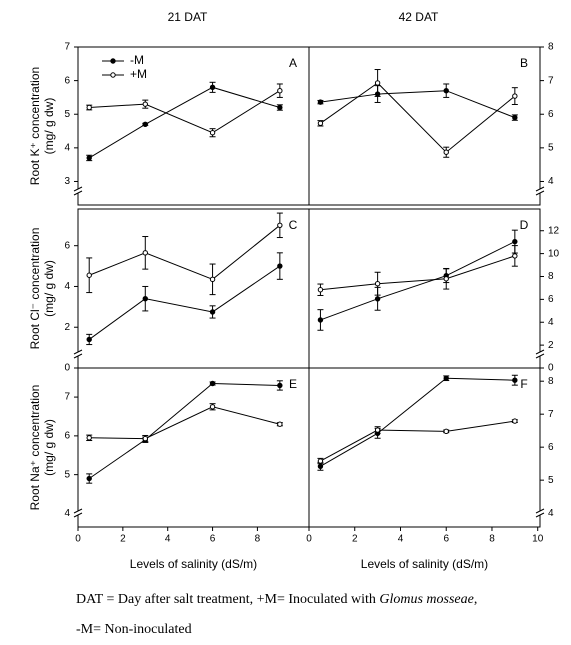 The image size is (571, 645). Describe the element at coordinates (35, 448) in the screenshot. I see `y-axis-label: Root Na⁺ concentration` at that location.